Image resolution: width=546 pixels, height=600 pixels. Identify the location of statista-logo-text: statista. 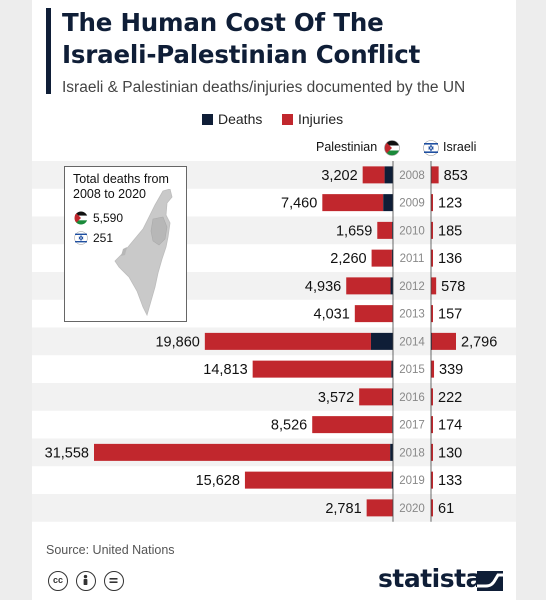
(430, 578).